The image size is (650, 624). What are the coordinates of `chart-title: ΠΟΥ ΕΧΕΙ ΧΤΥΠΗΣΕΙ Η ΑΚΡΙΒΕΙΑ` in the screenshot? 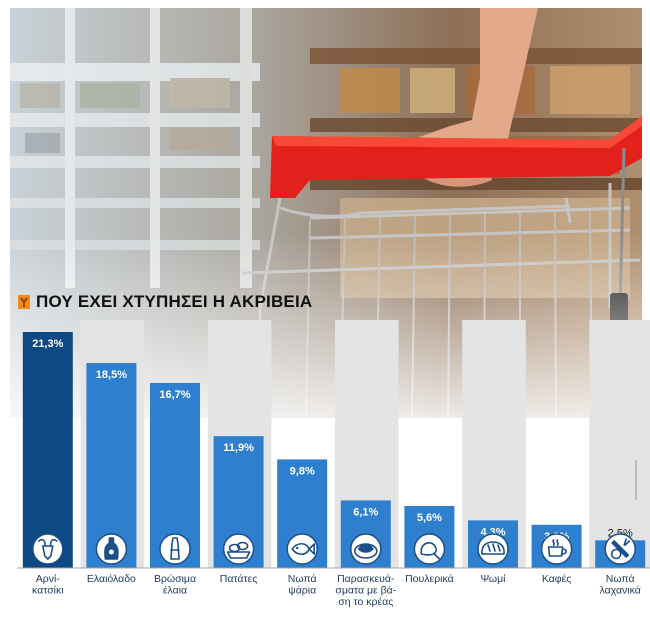 It's located at (174, 301).